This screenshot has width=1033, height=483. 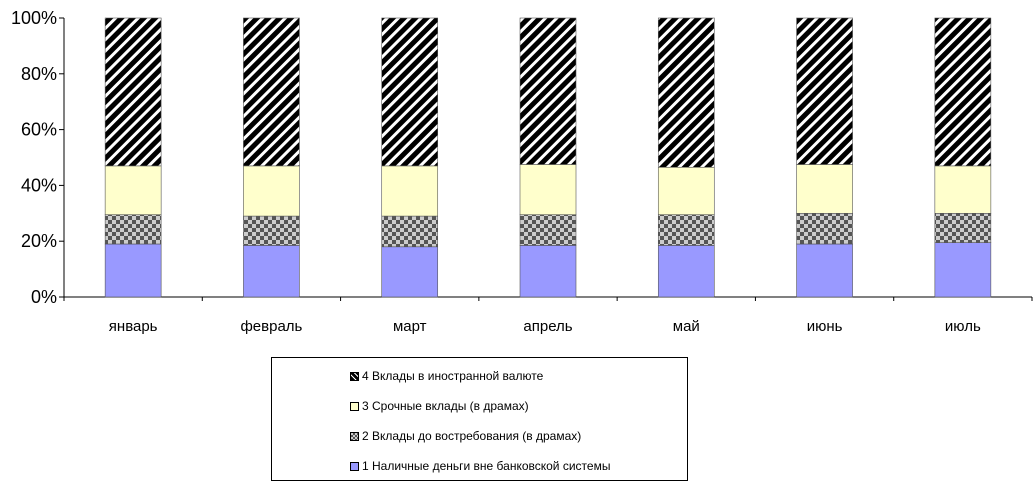 What do you see at coordinates (271, 326) in the screenshot?
I see `x-category-label: февраль` at bounding box center [271, 326].